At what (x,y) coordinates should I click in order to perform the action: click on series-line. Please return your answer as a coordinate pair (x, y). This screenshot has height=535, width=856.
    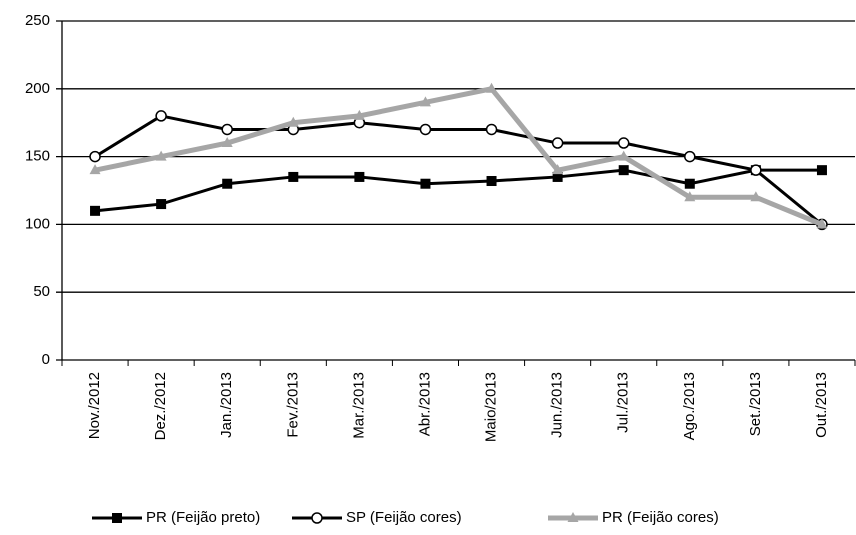
    Looking at the image, I should click on (458, 190).